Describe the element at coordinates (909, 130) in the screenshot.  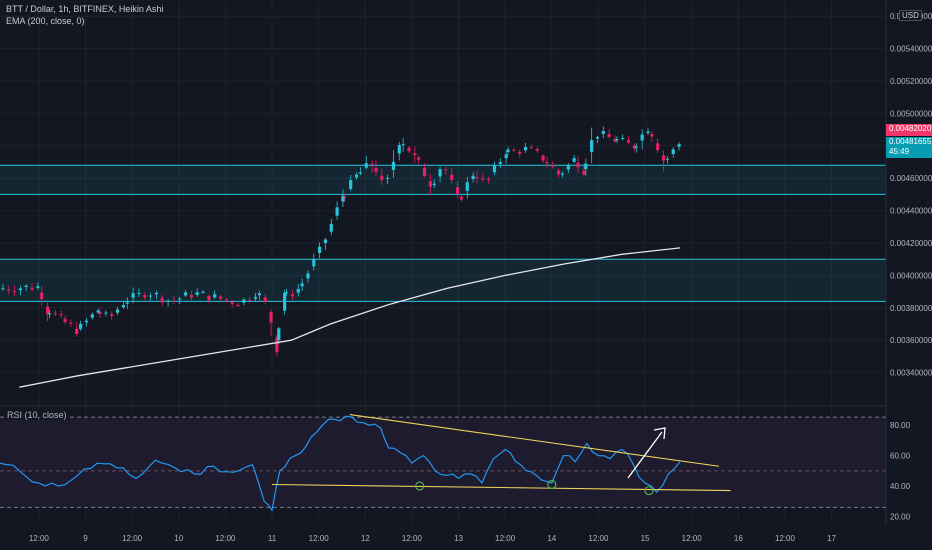
I see `last-price-tag: 0.00482020` at that location.